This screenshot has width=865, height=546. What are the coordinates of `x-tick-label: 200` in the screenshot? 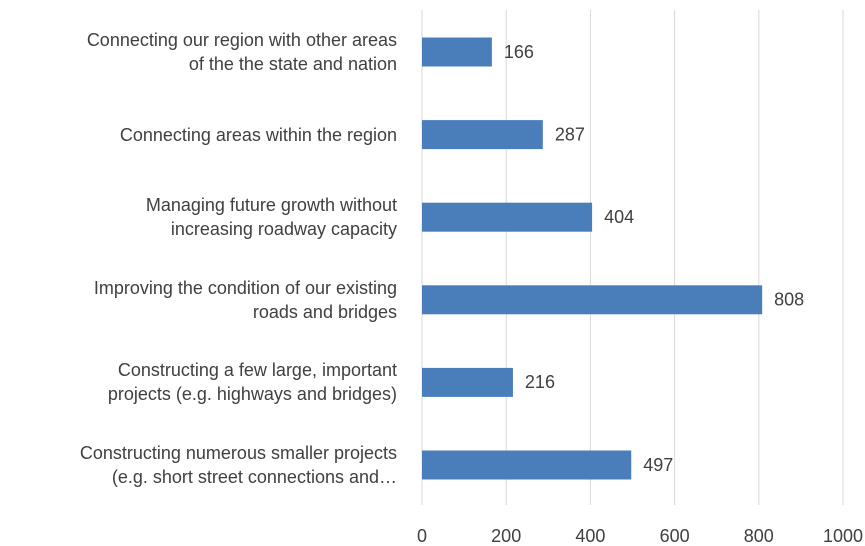 It's located at (506, 536).